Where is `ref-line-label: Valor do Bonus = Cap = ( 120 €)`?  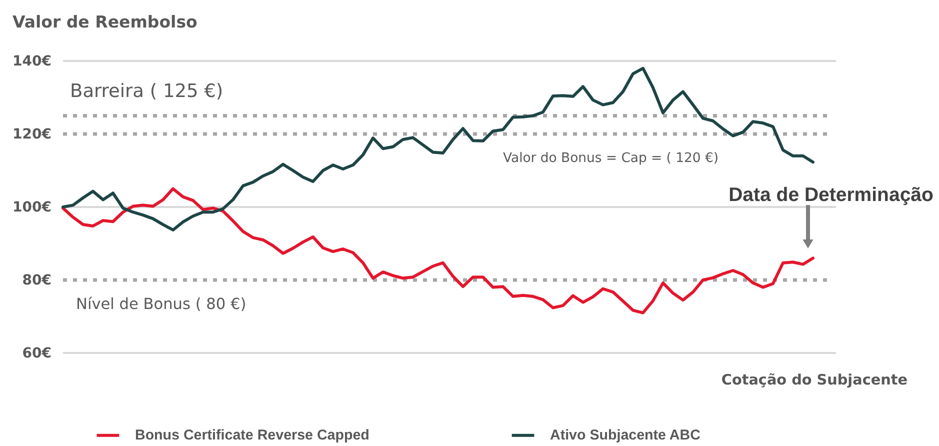 ref-line-label: Valor do Bonus = Cap = ( 120 €) is located at coordinates (611, 158).